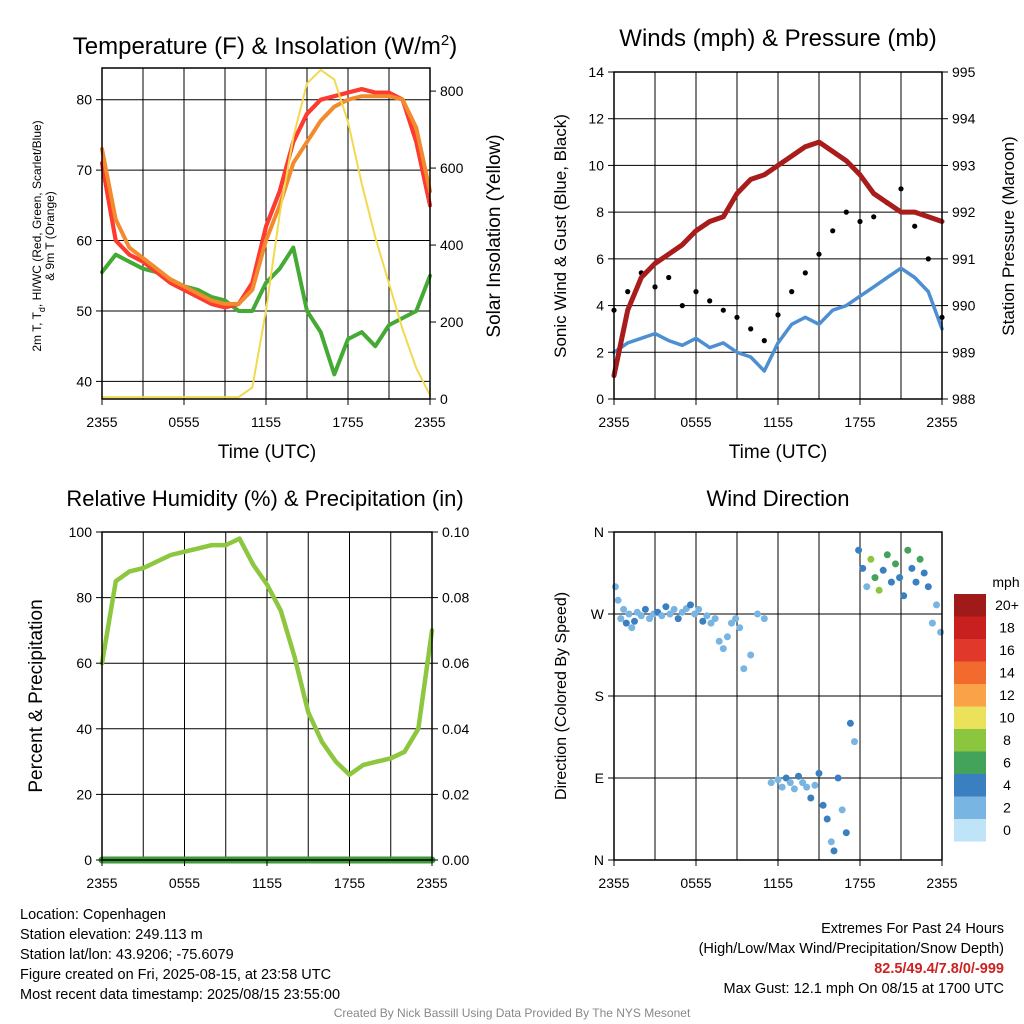 Image resolution: width=1024 pixels, height=1024 pixels. What do you see at coordinates (964, 119) in the screenshot?
I see `y2-tick-label: 994` at bounding box center [964, 119].